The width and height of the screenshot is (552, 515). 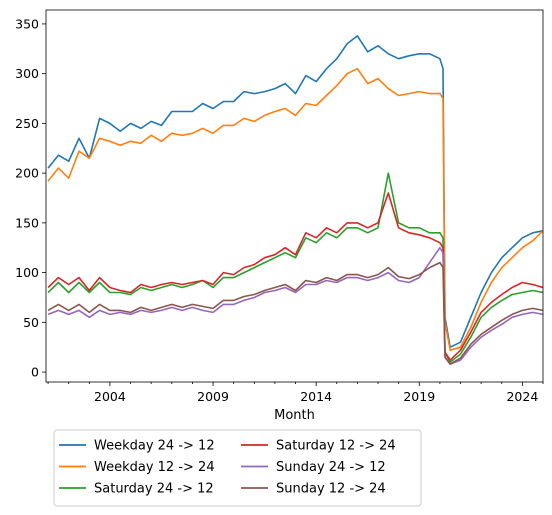 What do you see at coordinates (27, 173) in the screenshot?
I see `y-tick-label: 200` at bounding box center [27, 173].